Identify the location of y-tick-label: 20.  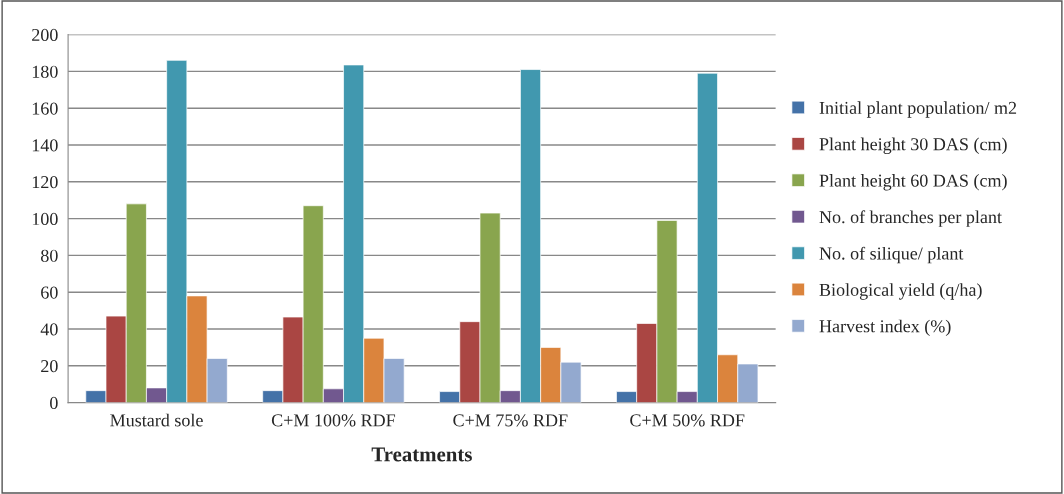
(49, 366).